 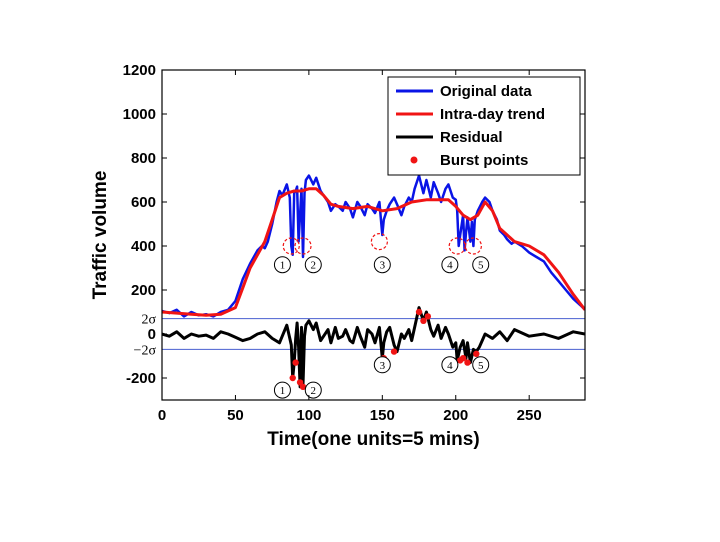 I want to click on legend-label-burst-points: Burst points, so click(x=484, y=160).